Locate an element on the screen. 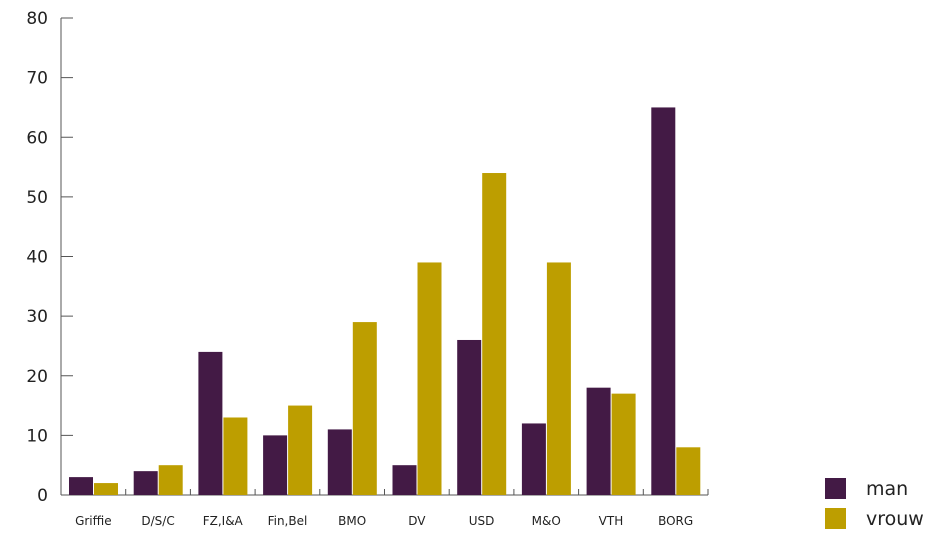  x-tick-label: FZ,I&A is located at coordinates (223, 521).